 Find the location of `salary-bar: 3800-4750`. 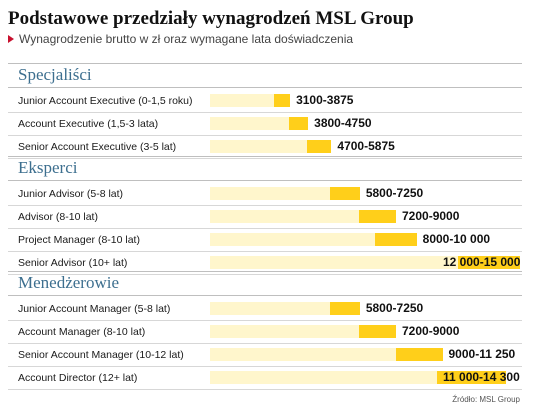

salary-bar: 3800-4750 is located at coordinates (365, 123).